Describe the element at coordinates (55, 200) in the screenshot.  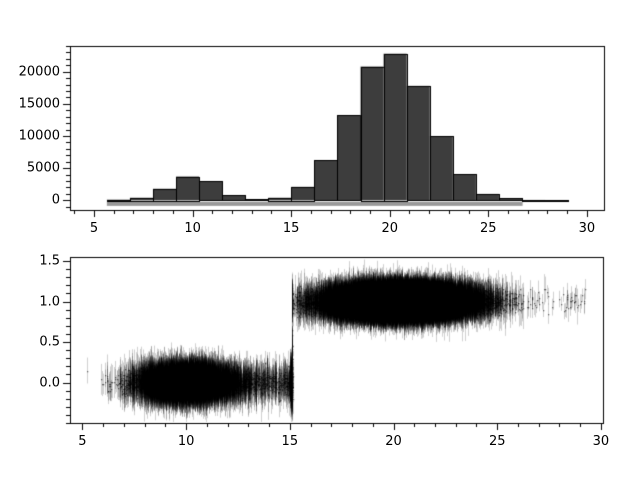
I see `y-tick-label: 0` at that location.